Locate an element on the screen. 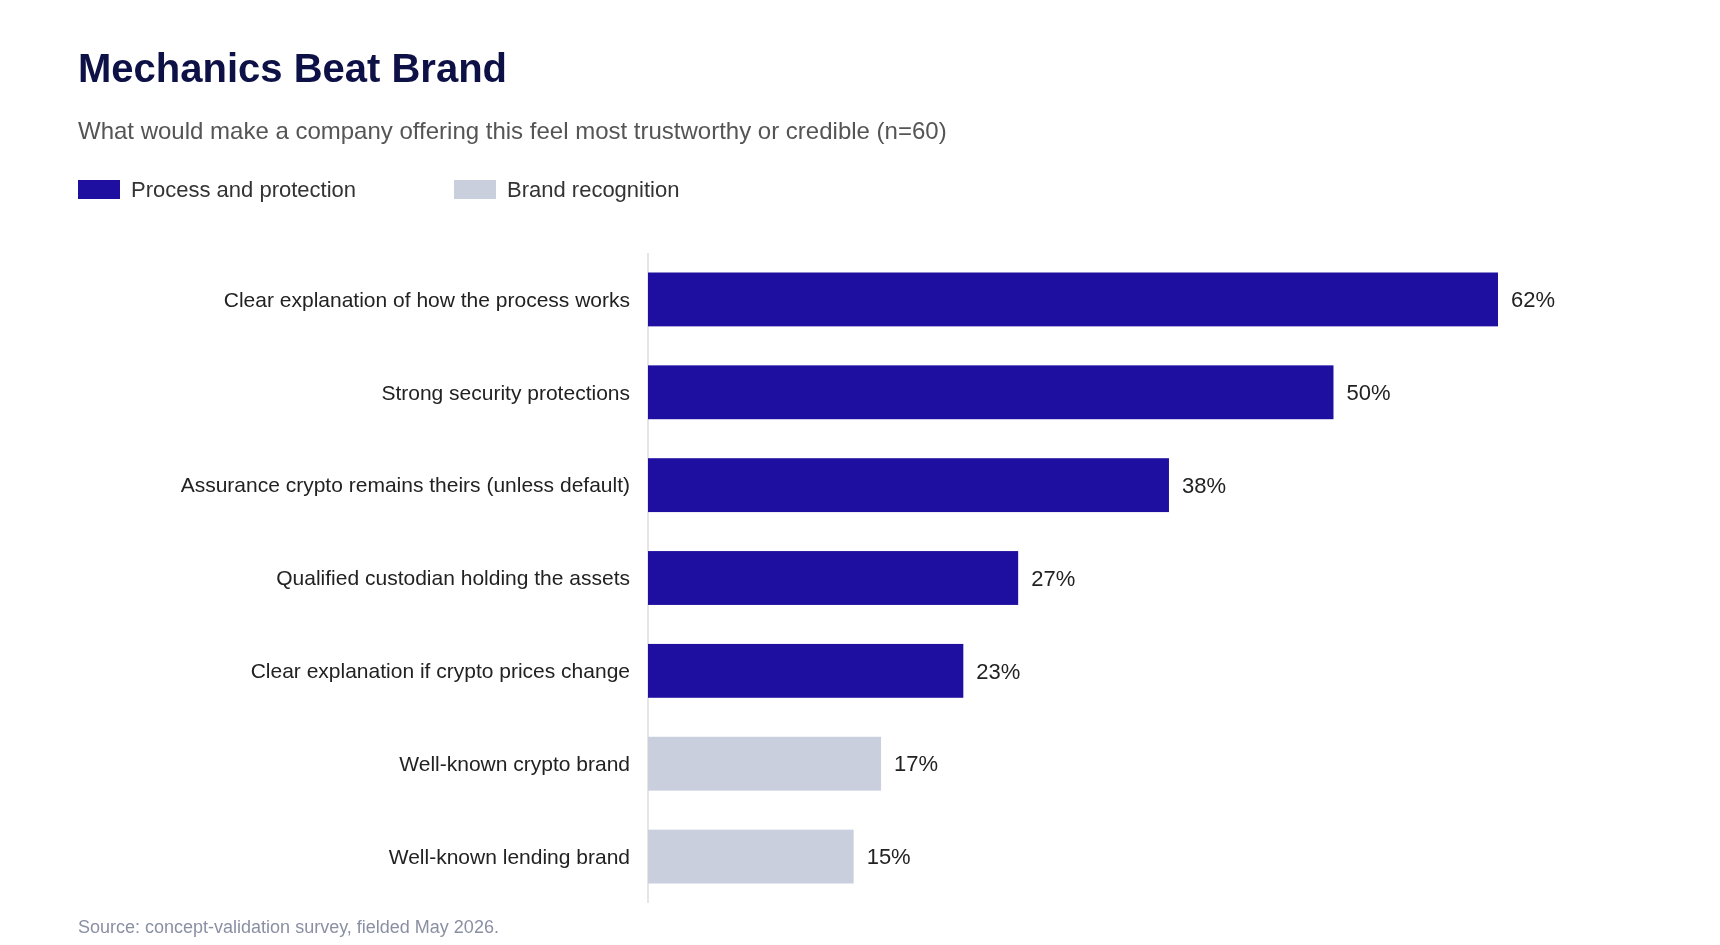 This screenshot has width=1720, height=945. source-note: Source: concept-validation survey, fielded May 2026. is located at coordinates (288, 927).